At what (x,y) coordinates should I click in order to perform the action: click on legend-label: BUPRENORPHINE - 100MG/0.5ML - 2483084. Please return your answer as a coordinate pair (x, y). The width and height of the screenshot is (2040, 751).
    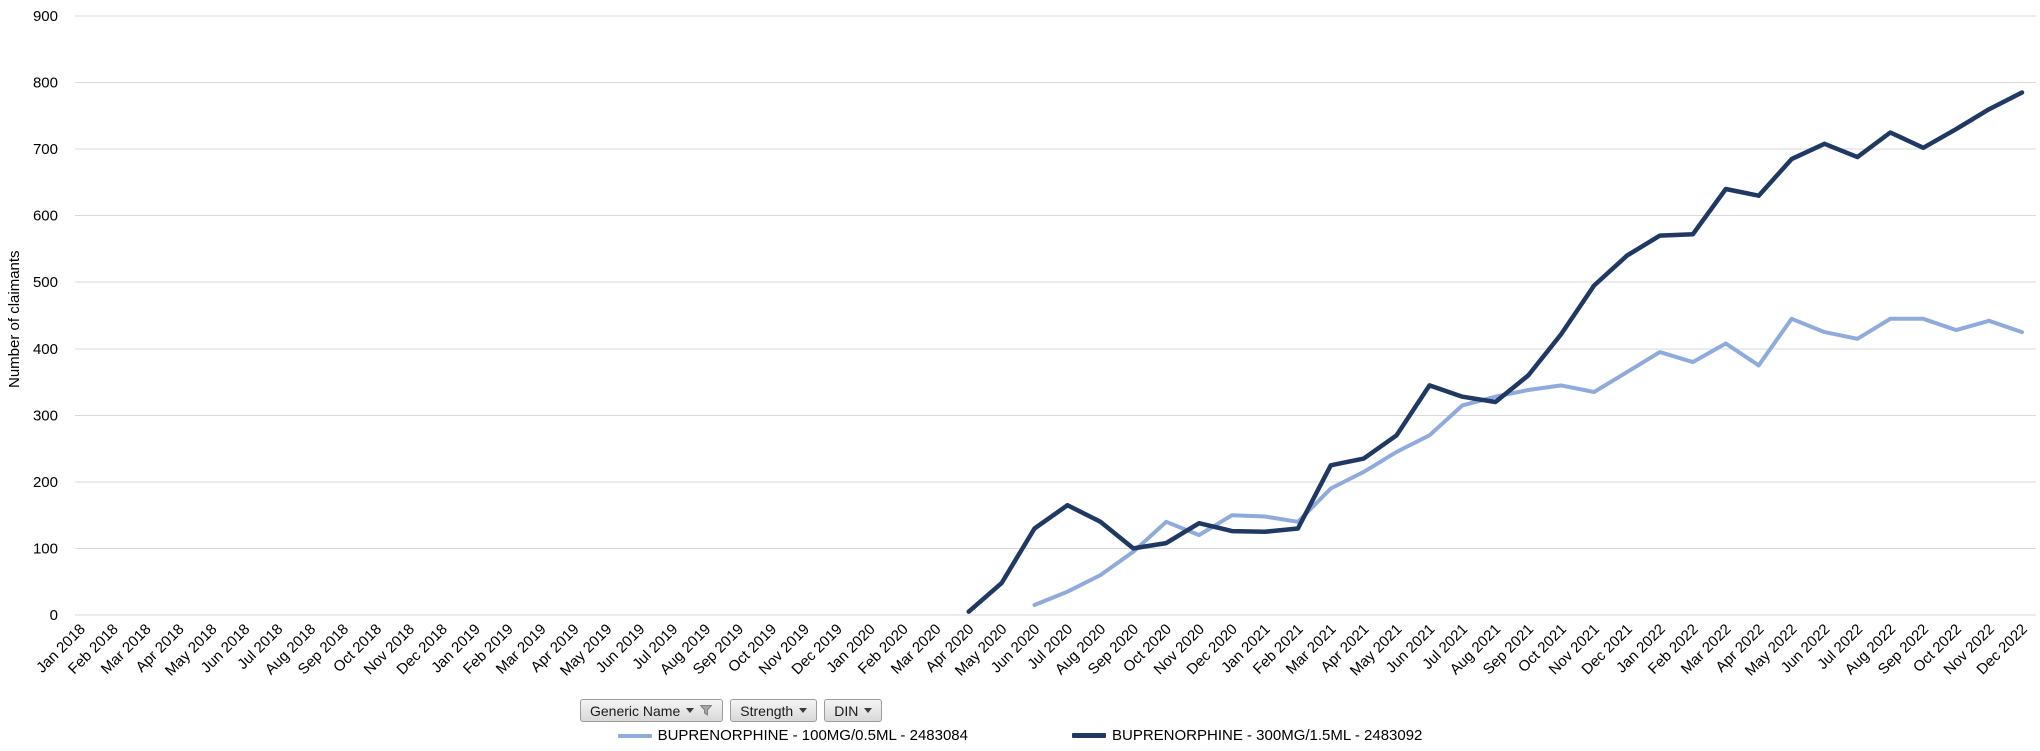
    Looking at the image, I should click on (812, 735).